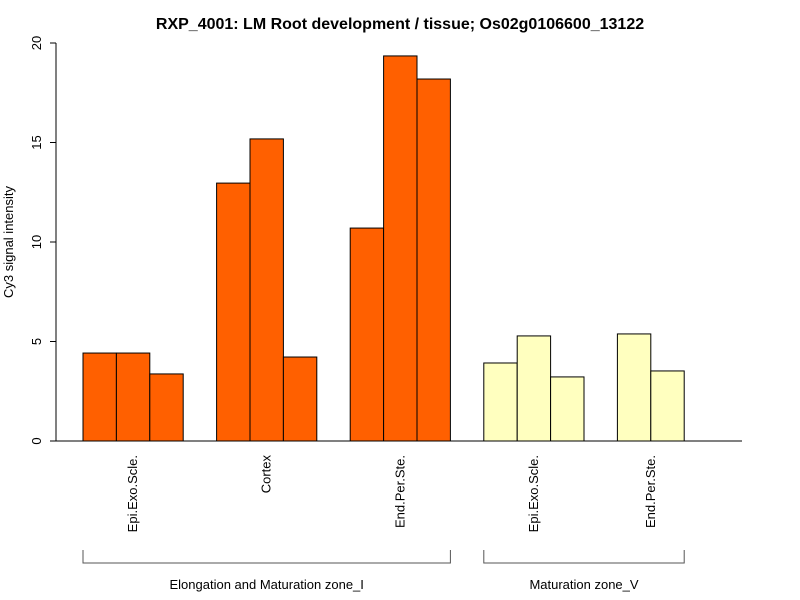  I want to click on y-tick-label: 20, so click(36, 43).